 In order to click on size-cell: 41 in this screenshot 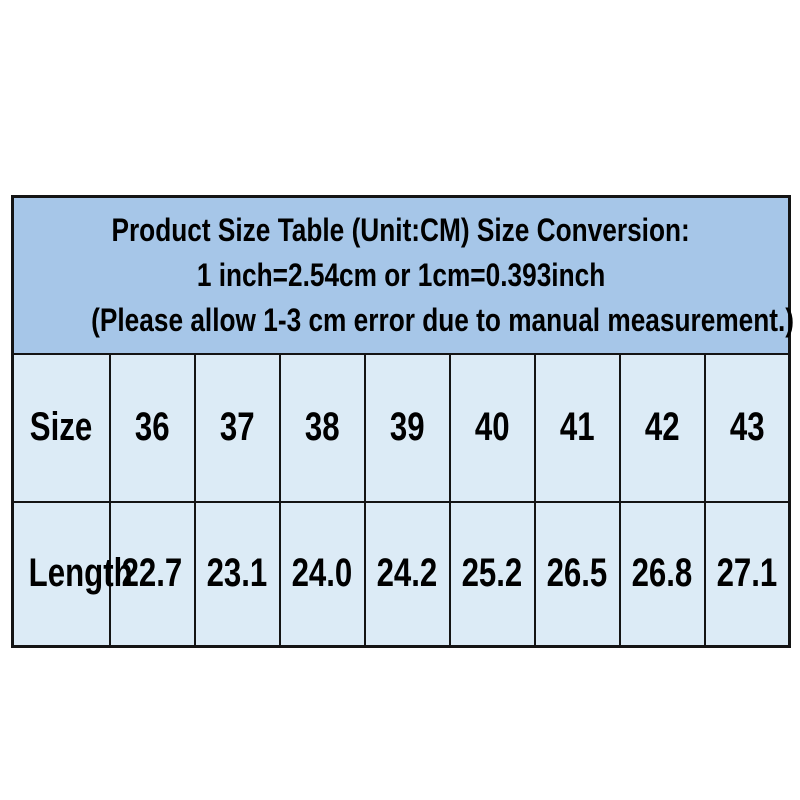, I will do `click(577, 427)`.